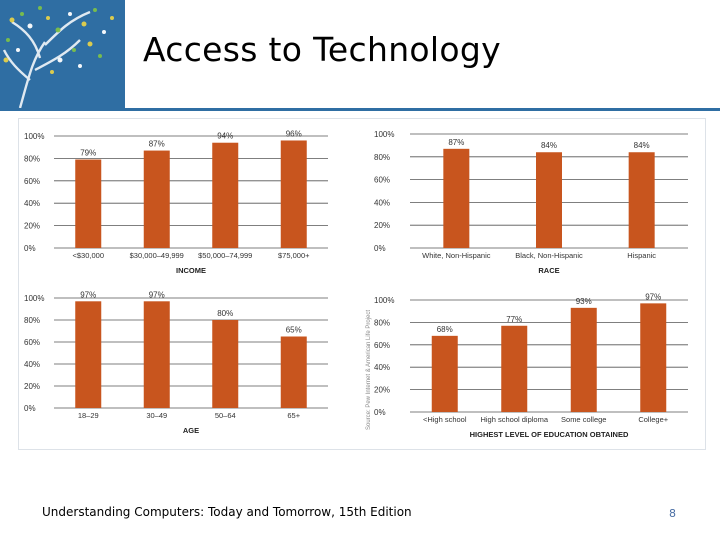  What do you see at coordinates (157, 255) in the screenshot?
I see `category-label: $30,000–49,999` at bounding box center [157, 255].